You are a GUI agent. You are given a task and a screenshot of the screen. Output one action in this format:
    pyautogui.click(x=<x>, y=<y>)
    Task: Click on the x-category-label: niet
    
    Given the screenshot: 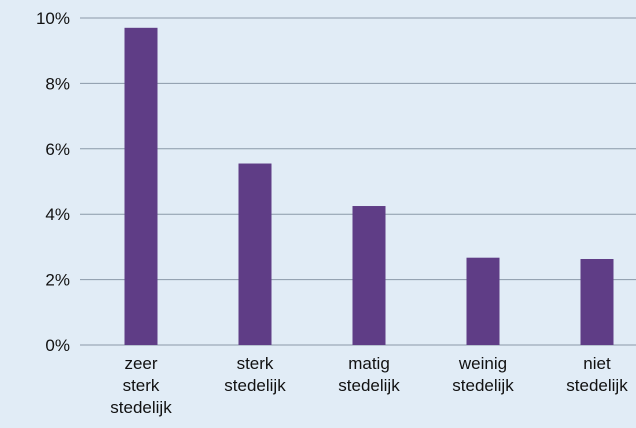 What is the action you would take?
    pyautogui.click(x=597, y=363)
    